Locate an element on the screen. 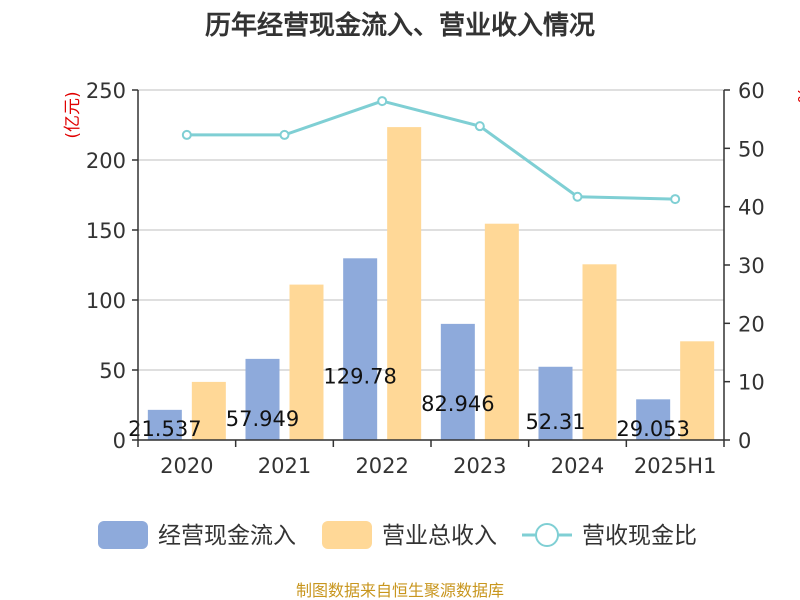 Image resolution: width=800 pixels, height=600 pixels. data-labels: 21.537 57.949 129.78 82.946 52.31 29.053 is located at coordinates (409, 403).